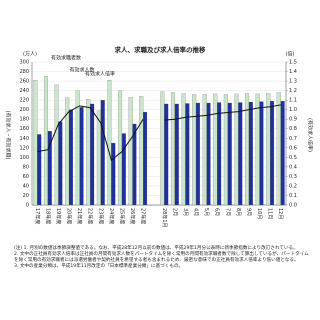  I want to click on y-tick-label: 140, so click(24, 139).